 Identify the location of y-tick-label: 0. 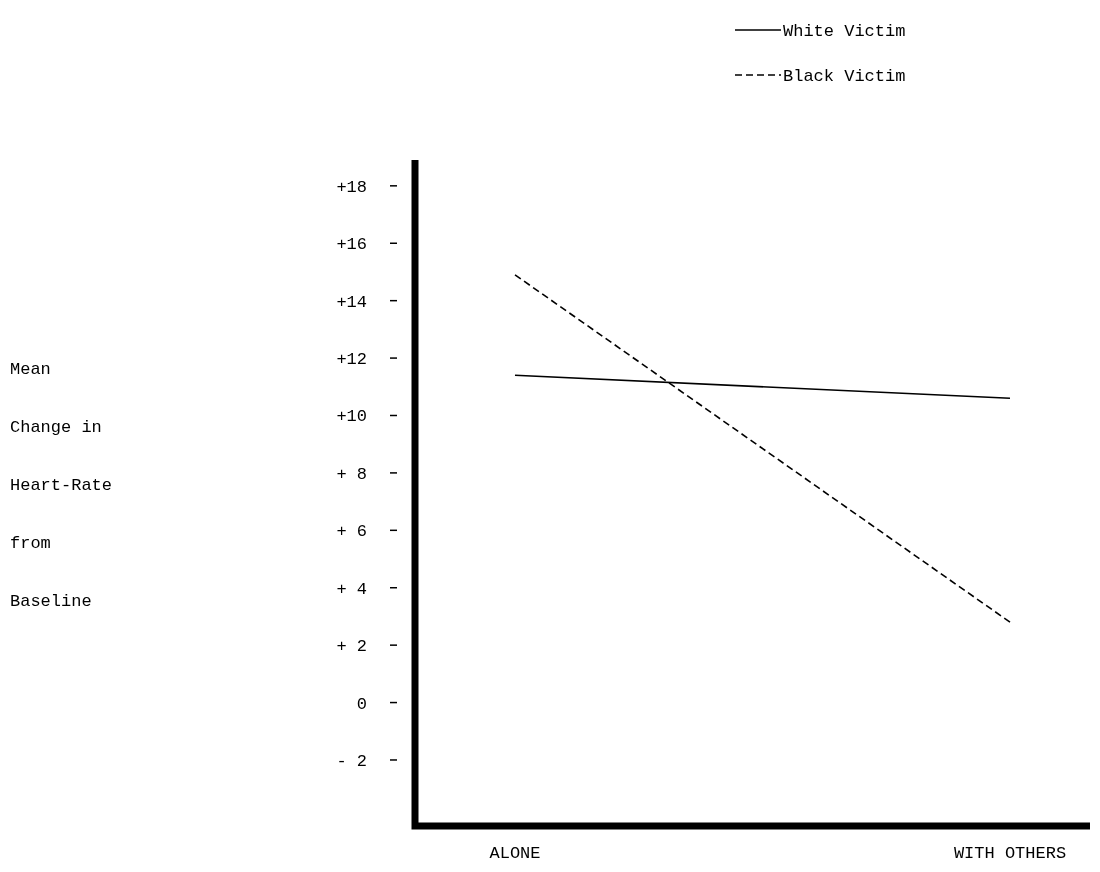
(361, 704).